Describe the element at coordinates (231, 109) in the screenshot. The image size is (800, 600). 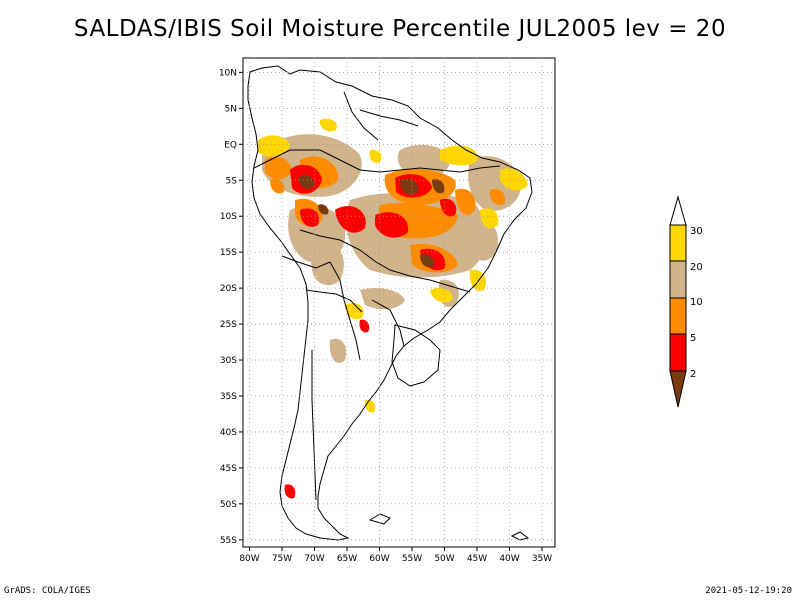
I see `lat-tick-label: 5N` at that location.